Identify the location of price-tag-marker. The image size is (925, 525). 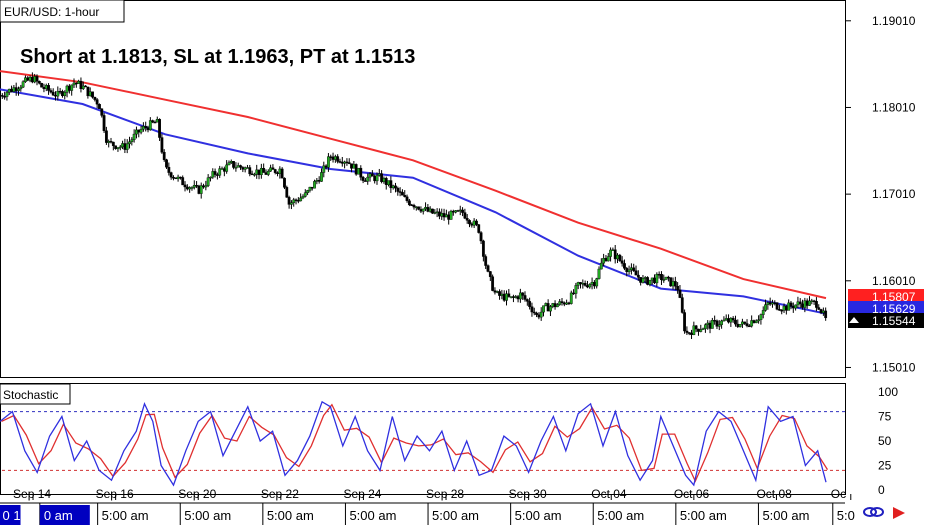
(854, 320).